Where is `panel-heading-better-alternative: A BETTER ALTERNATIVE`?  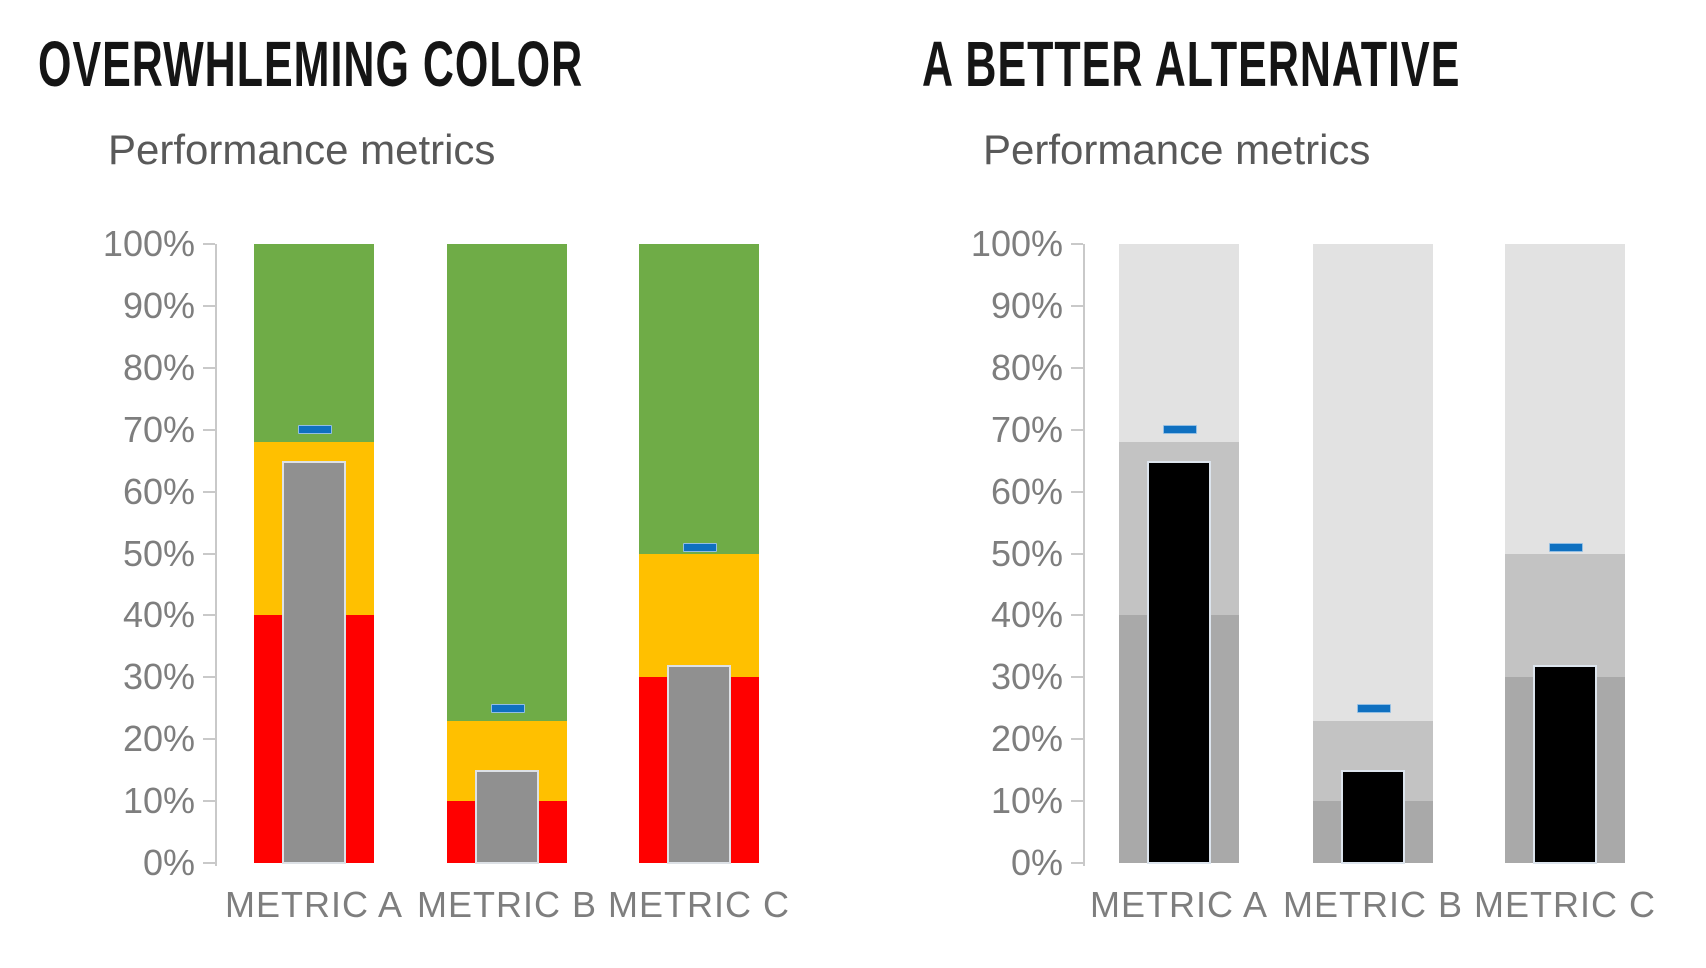 panel-heading-better-alternative: A BETTER ALTERNATIVE is located at coordinates (1191, 66).